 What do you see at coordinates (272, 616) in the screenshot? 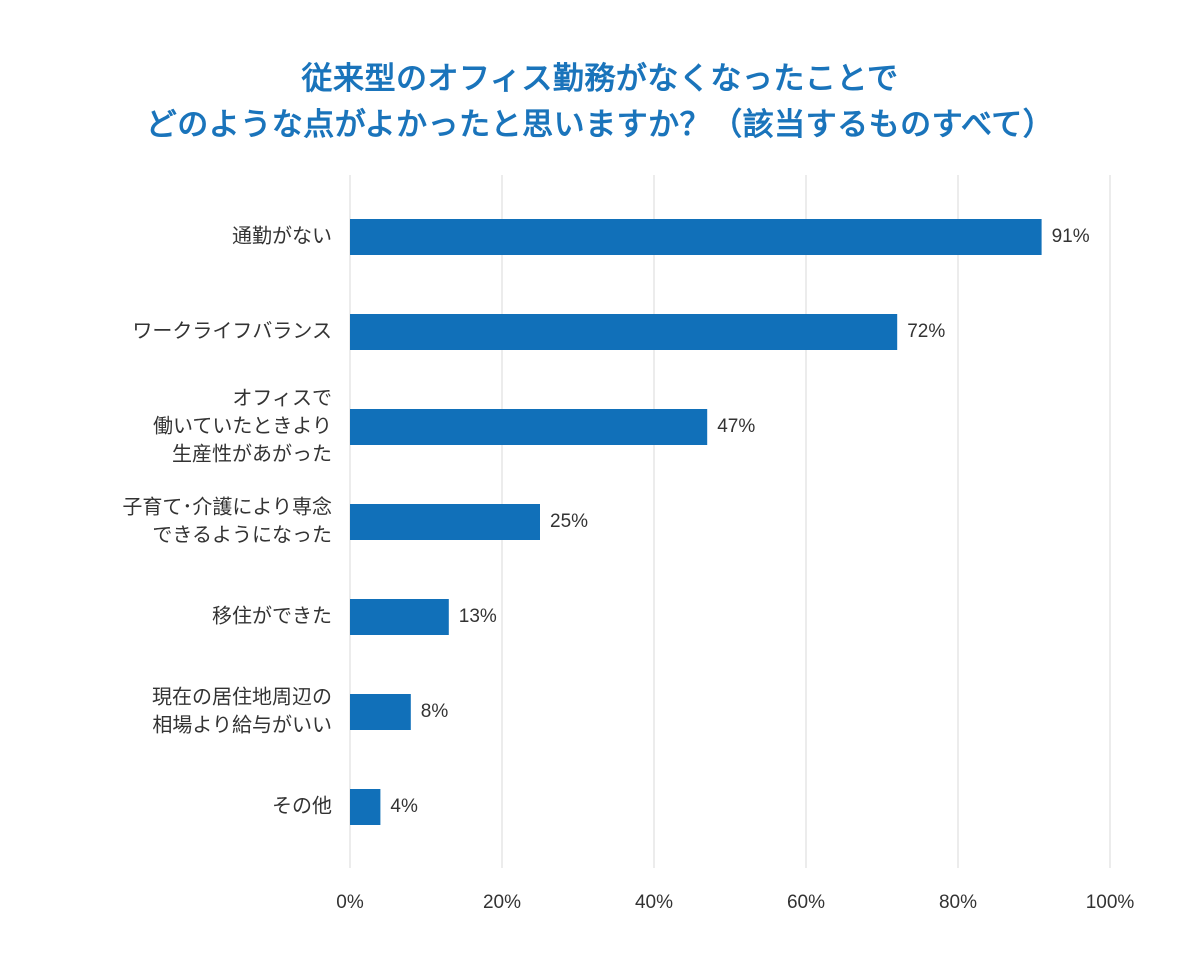
I see `category-label: 移住ができた` at bounding box center [272, 616].